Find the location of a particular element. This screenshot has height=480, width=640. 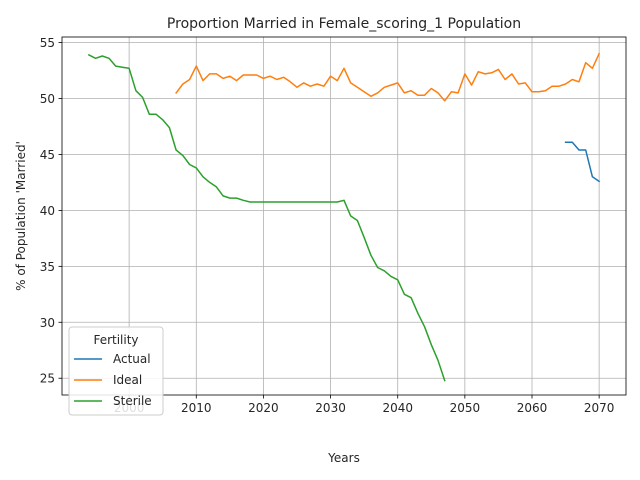

y-tick-label: 25 is located at coordinates (47, 379).